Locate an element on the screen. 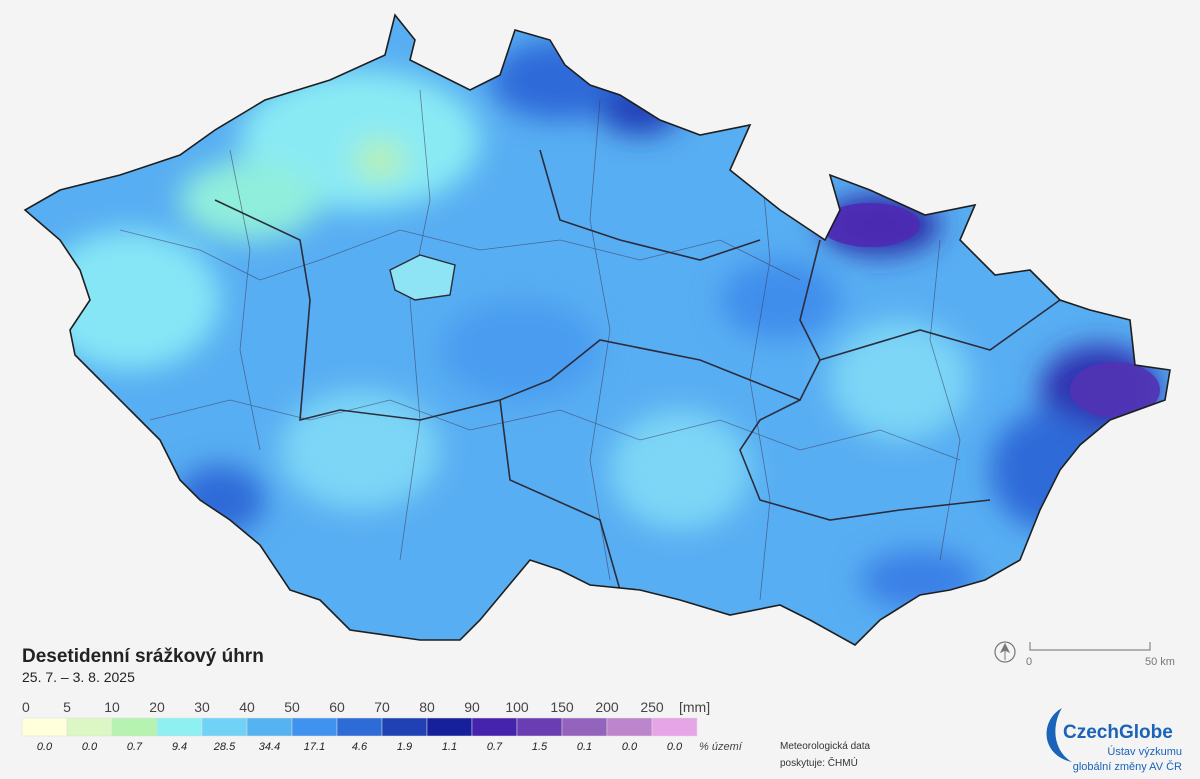 The width and height of the screenshot is (1200, 779). legend-share: 17.1 is located at coordinates (314, 747).